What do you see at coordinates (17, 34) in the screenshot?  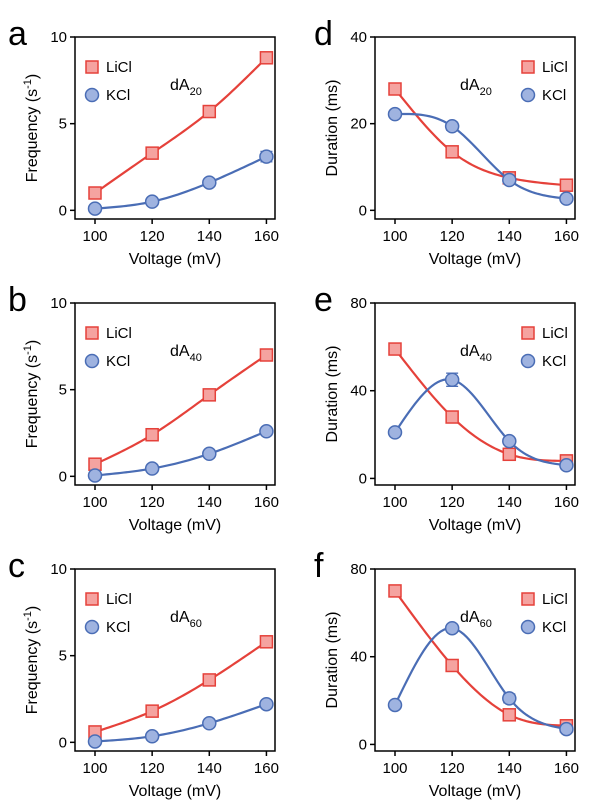 I see `panel-label-a: a` at bounding box center [17, 34].